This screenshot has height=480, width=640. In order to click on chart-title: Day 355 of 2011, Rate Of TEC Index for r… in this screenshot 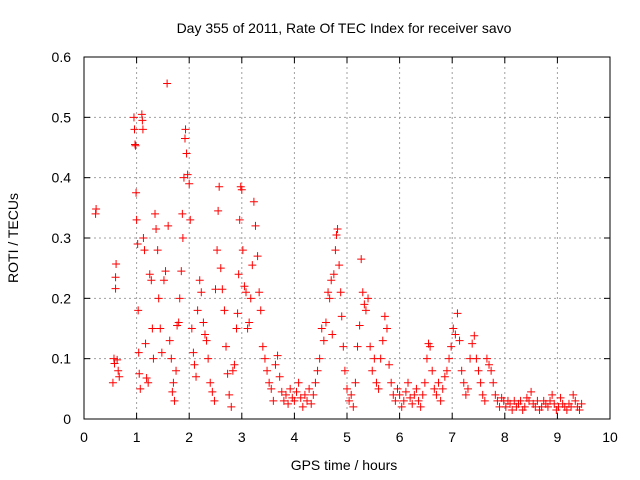, I will do `click(344, 28)`.